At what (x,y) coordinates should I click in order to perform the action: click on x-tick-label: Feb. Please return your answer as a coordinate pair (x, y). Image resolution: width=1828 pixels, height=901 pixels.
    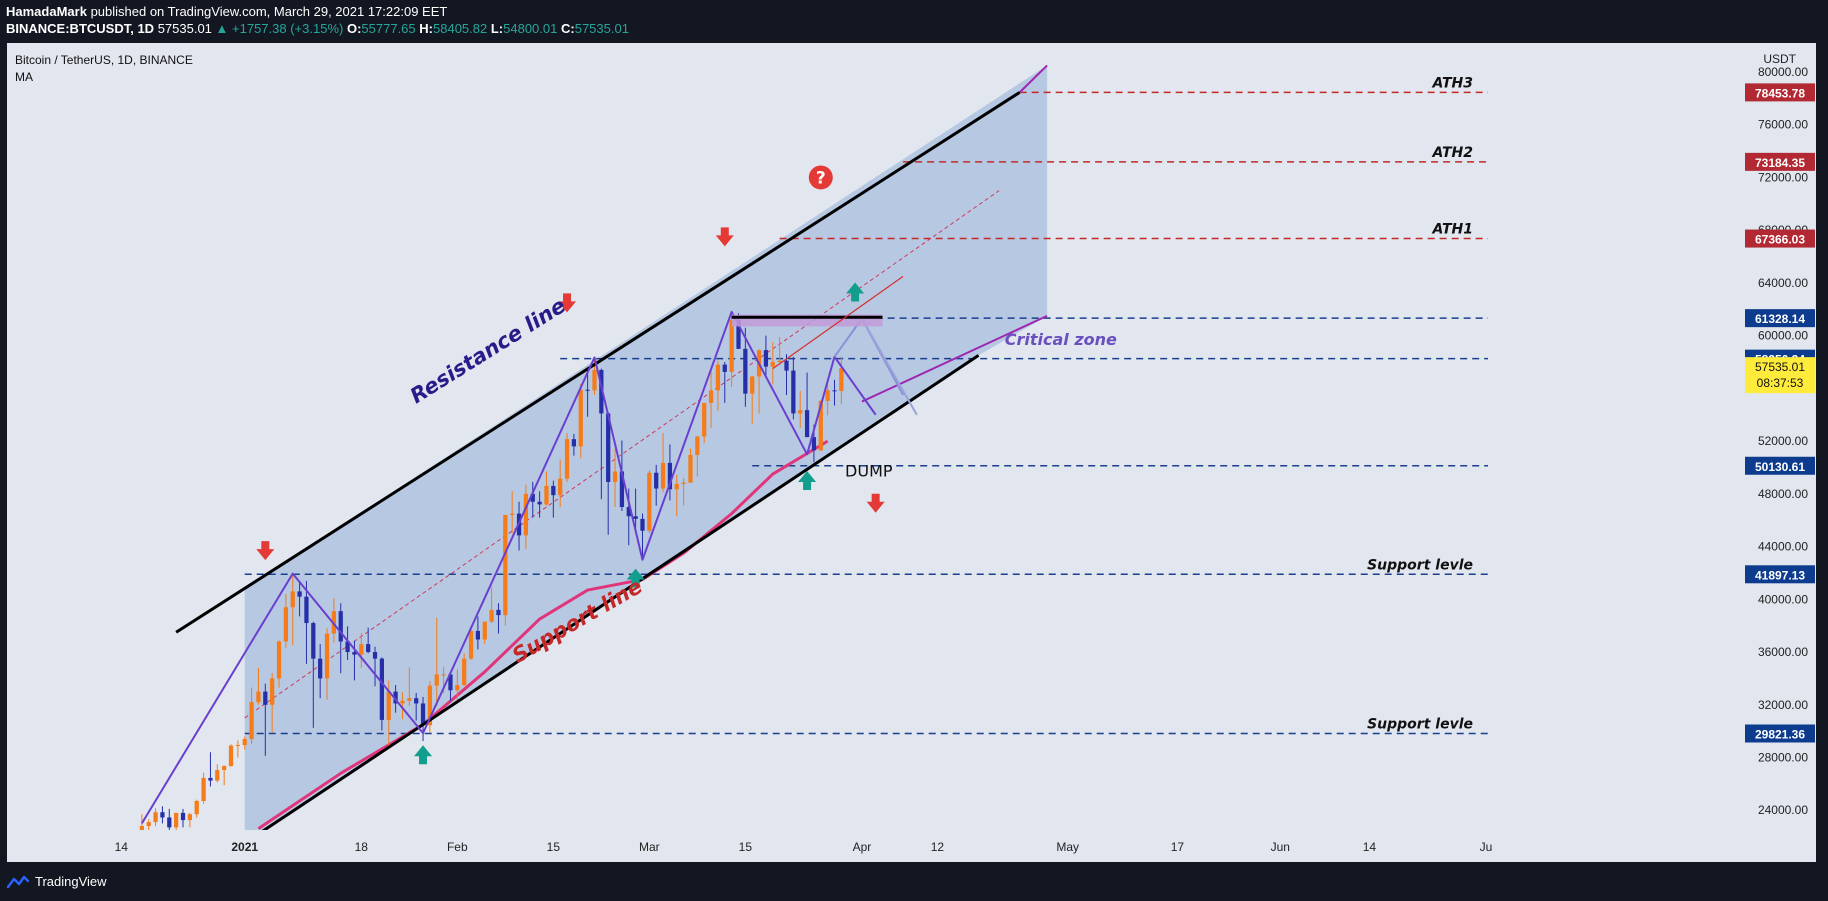
    Looking at the image, I should click on (457, 847).